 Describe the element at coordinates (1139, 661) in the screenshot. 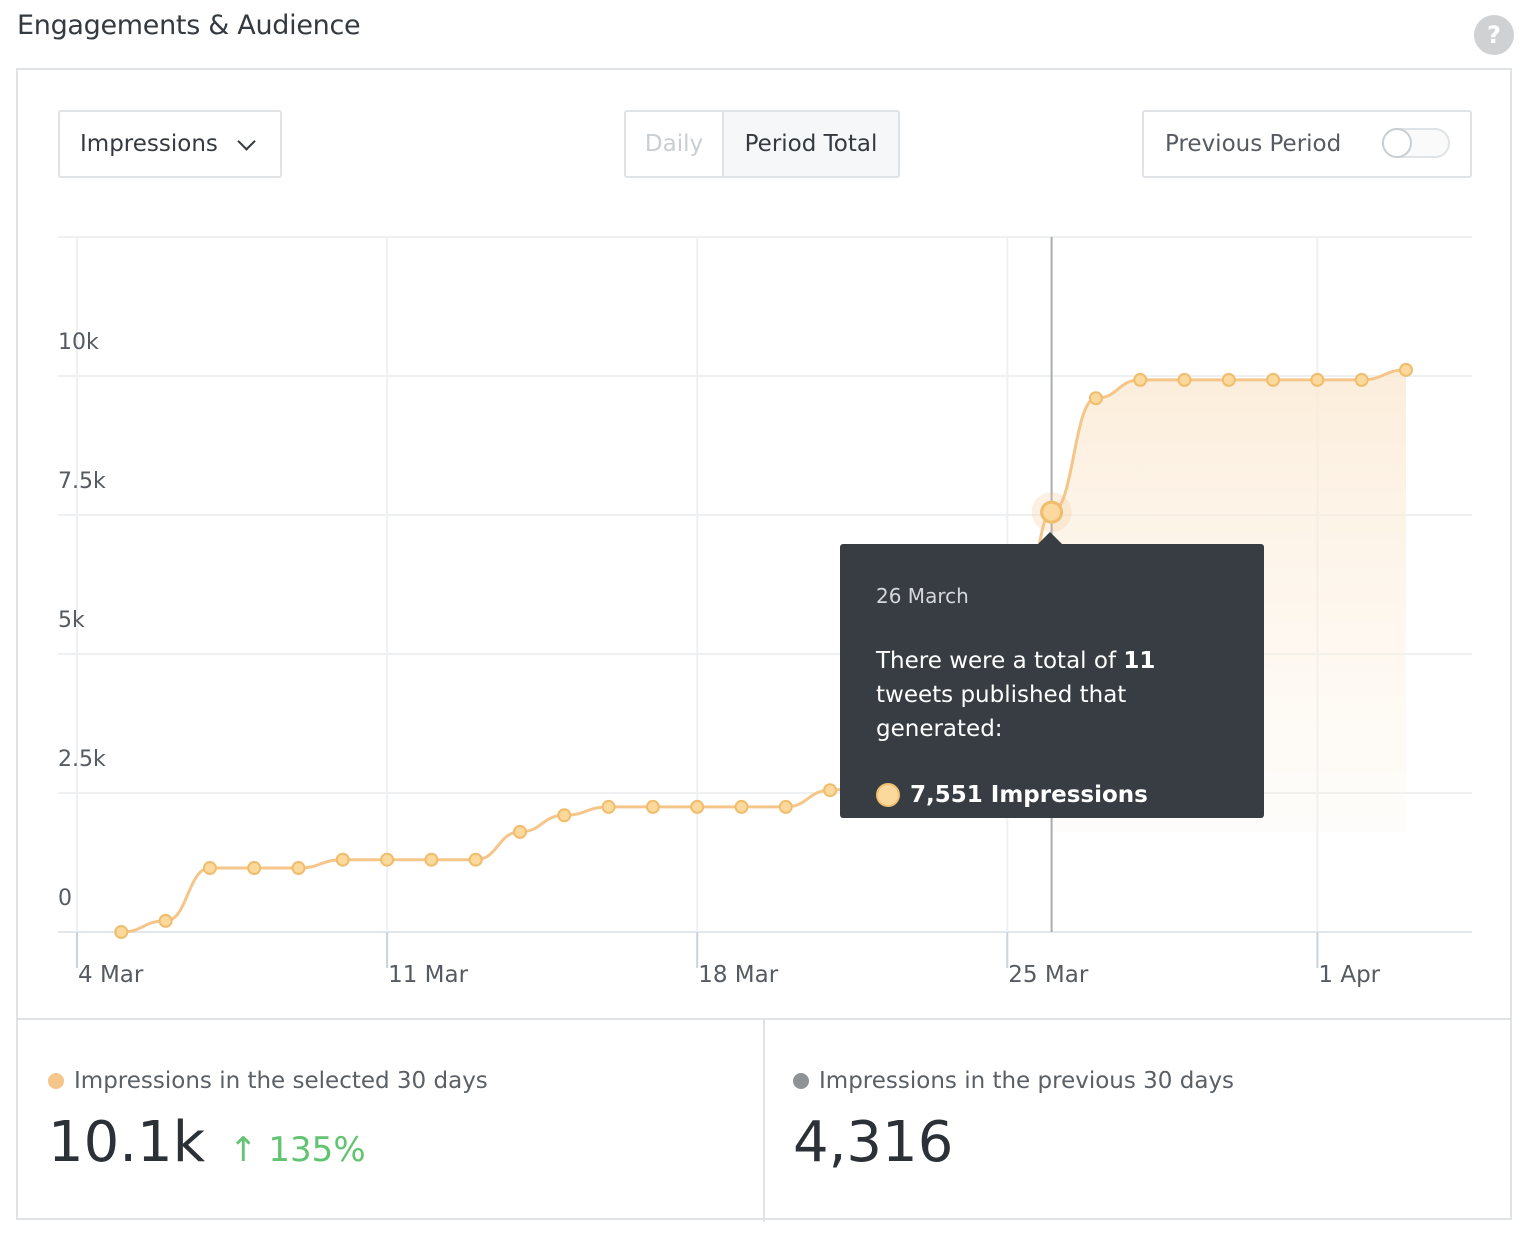

I see `tooltip-count: 11` at that location.